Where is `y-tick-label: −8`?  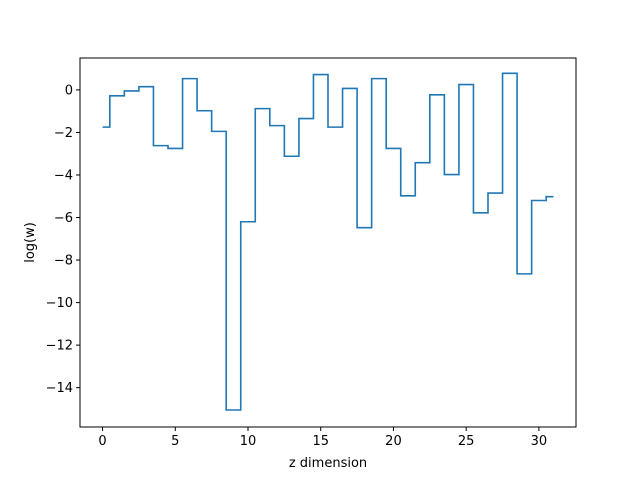
y-tick-label: −8 is located at coordinates (63, 261).